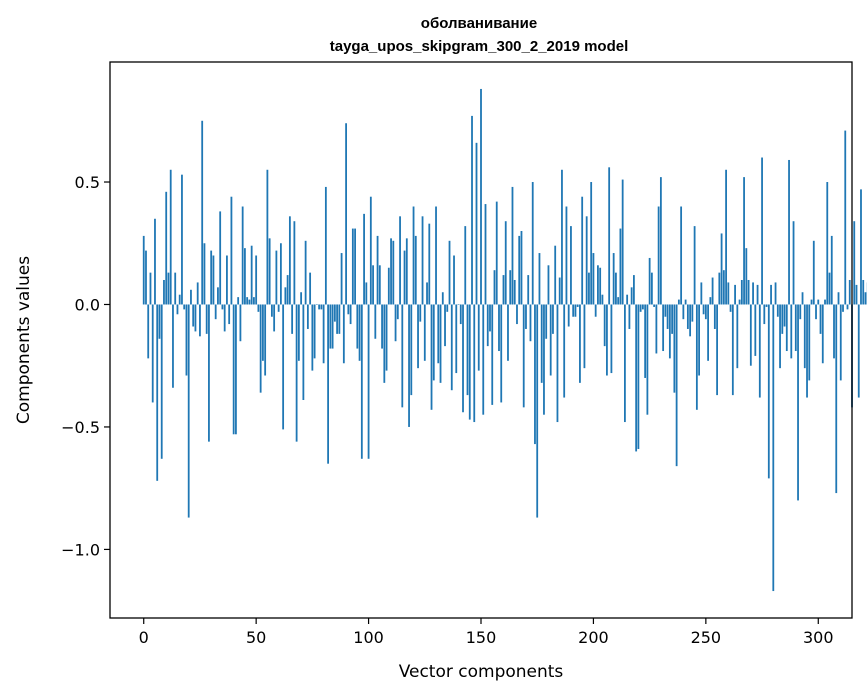 The image size is (867, 696). I want to click on y-axis-label: Components values, so click(24, 340).